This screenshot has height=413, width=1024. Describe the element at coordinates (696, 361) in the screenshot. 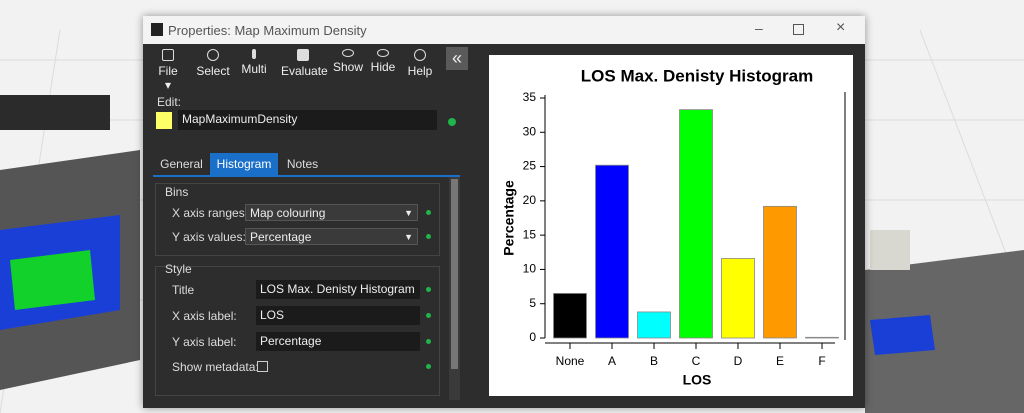

I see `x-tick-label: C` at that location.